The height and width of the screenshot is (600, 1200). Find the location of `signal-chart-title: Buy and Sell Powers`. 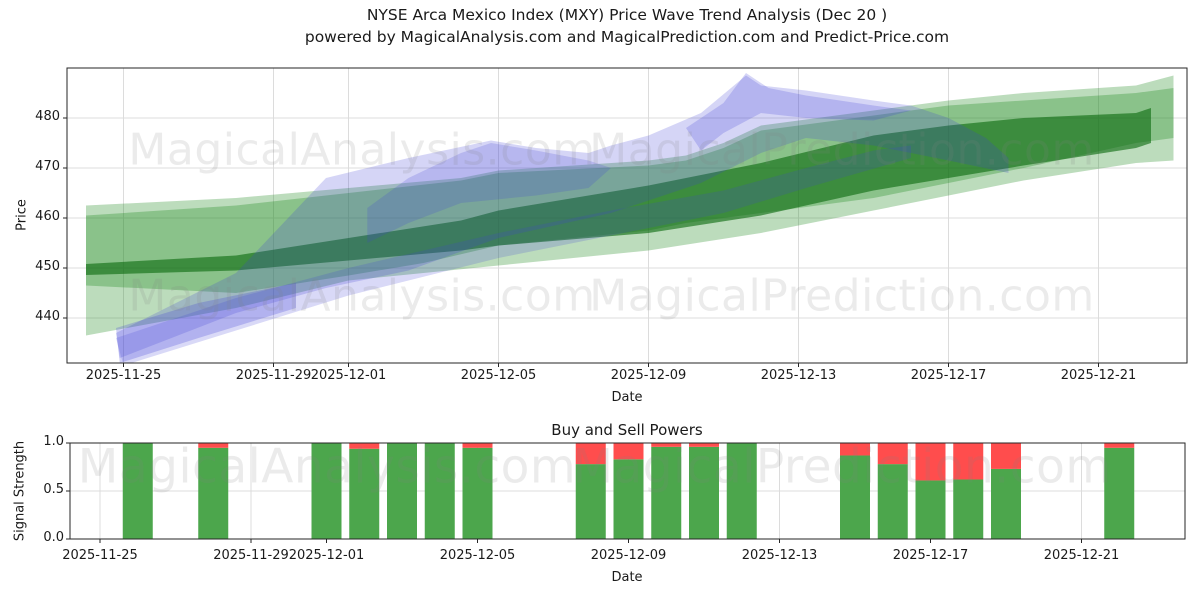

signal-chart-title: Buy and Sell Powers is located at coordinates (627, 430).